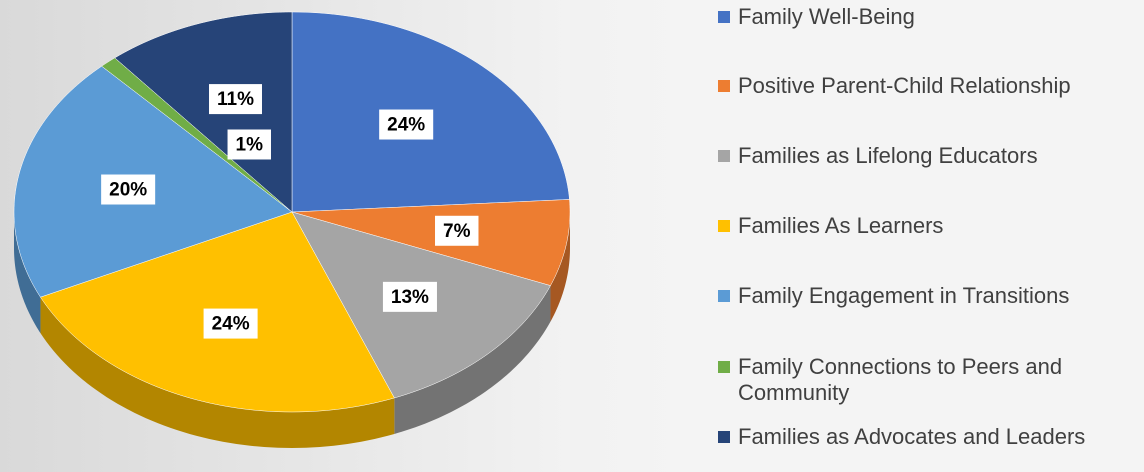 Image resolution: width=1144 pixels, height=472 pixels. I want to click on value-label-group: 7%, so click(457, 230).